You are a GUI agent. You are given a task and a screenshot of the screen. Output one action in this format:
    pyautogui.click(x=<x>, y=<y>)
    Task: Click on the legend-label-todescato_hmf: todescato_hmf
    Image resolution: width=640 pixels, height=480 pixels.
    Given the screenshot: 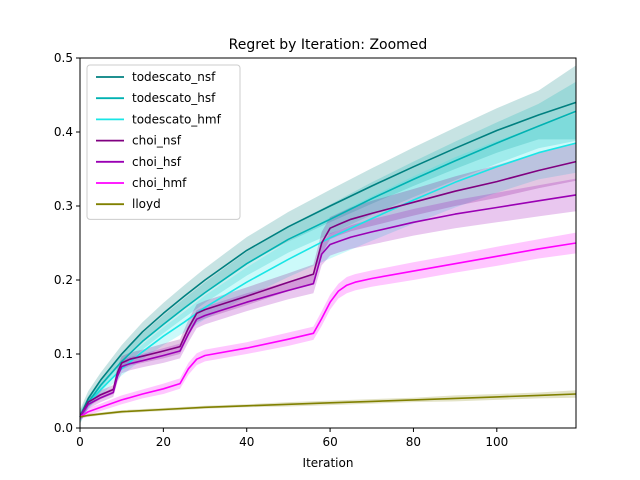 What is the action you would take?
    pyautogui.click(x=177, y=119)
    